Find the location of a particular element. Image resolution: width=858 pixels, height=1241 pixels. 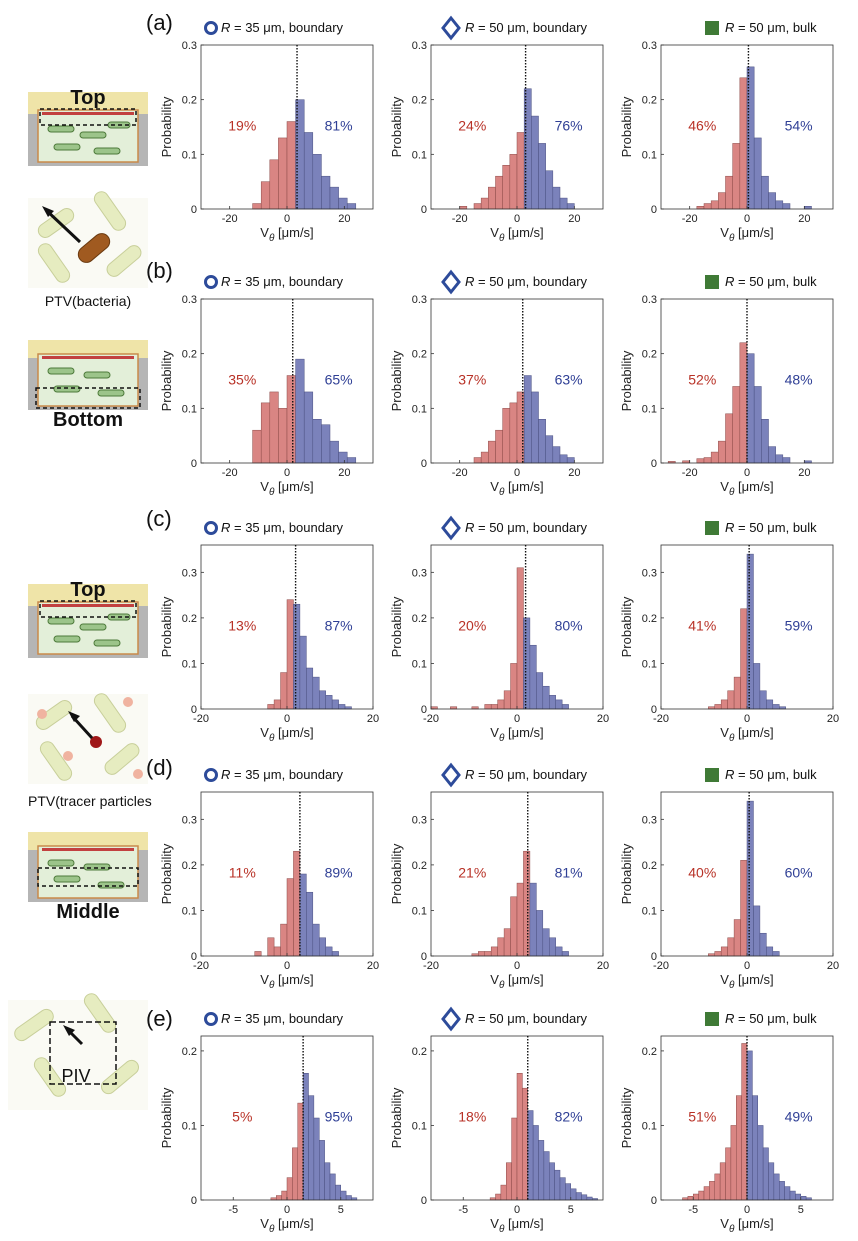

negative-percentage: 35% is located at coordinates (242, 379).